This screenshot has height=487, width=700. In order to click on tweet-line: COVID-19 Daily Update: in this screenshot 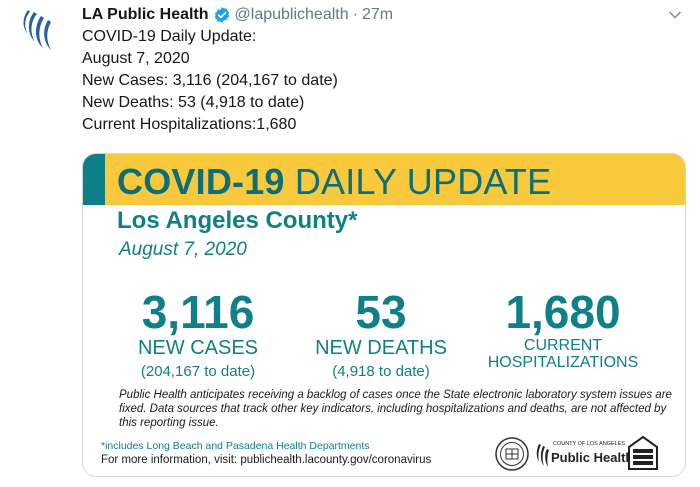, I will do `click(169, 36)`.